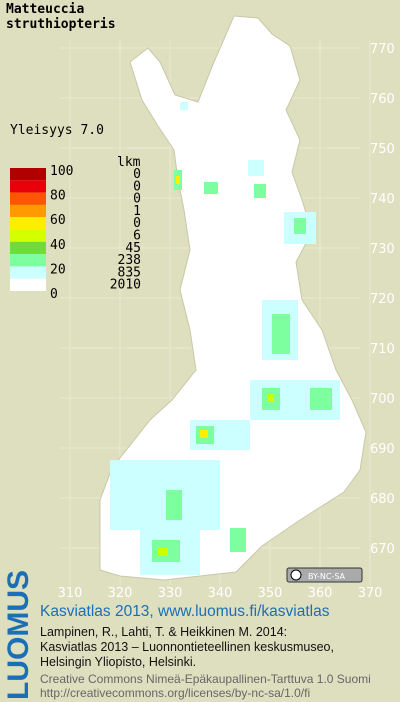 The height and width of the screenshot is (702, 400). Describe the element at coordinates (382, 49) in the screenshot. I see `y-tick-label: 770` at that location.